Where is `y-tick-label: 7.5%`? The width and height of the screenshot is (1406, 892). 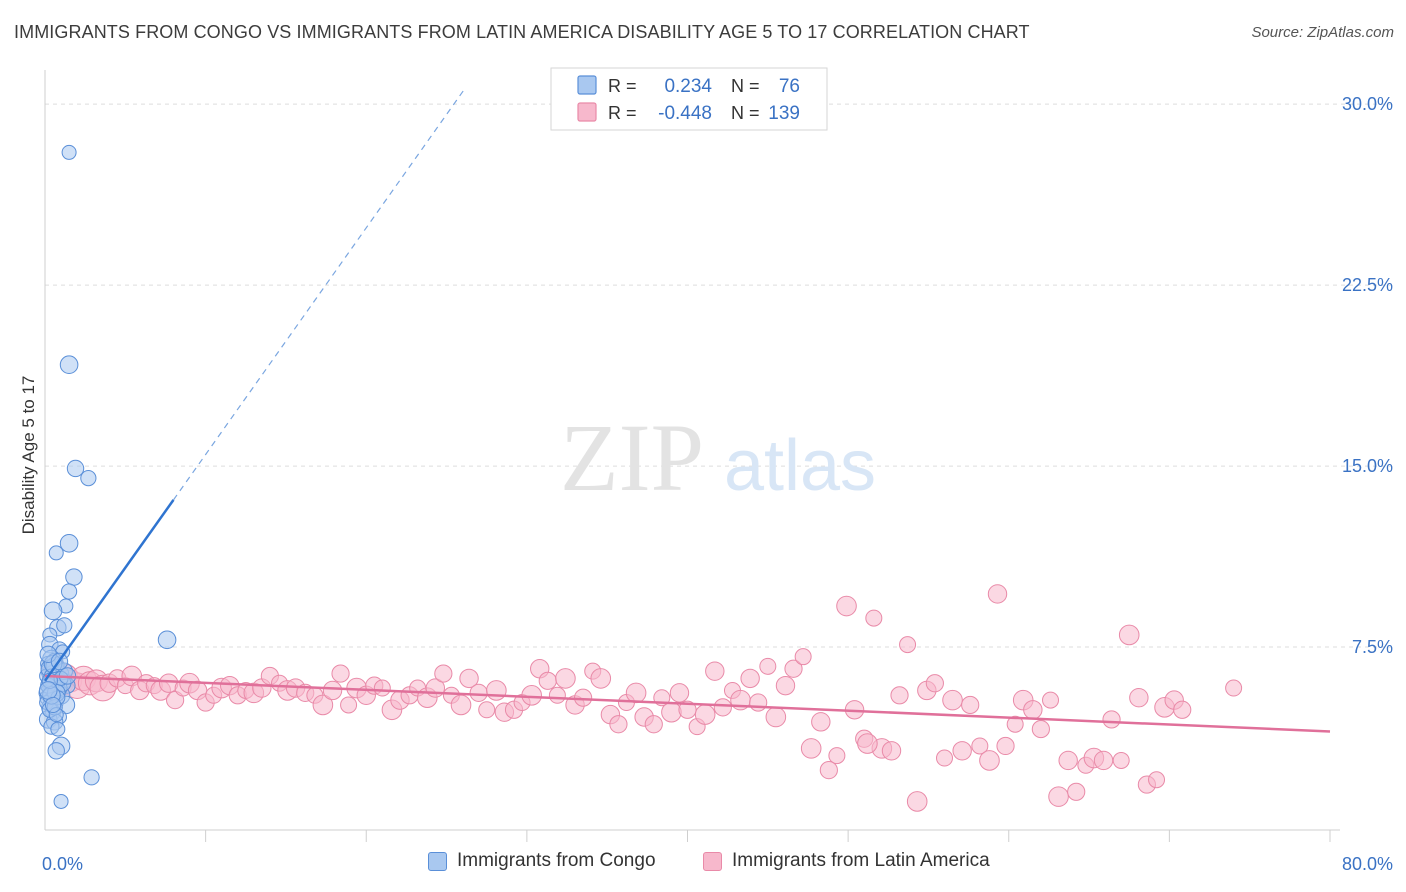
y-tick-label: 7.5% is located at coordinates (1372, 647).